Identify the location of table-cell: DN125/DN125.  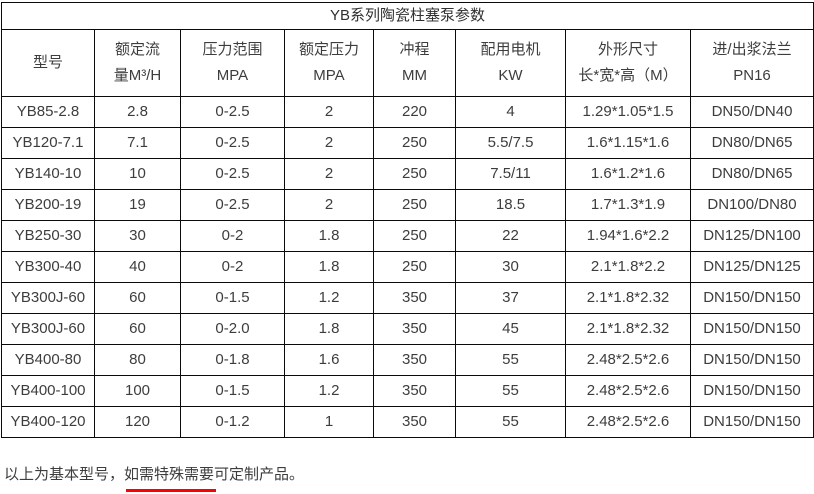
(751, 267).